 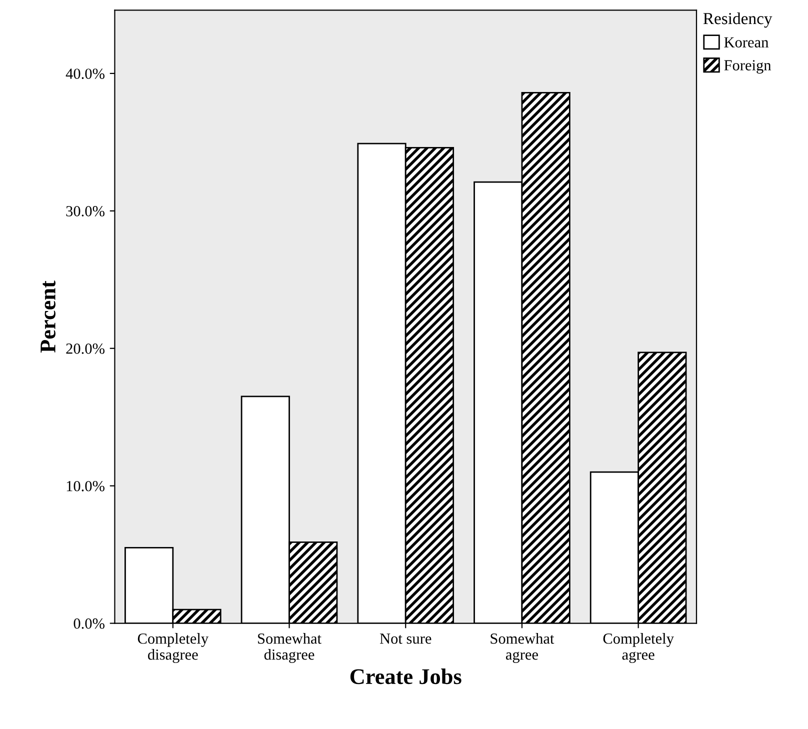 What do you see at coordinates (85, 211) in the screenshot?
I see `y-tick-label: 30.0%` at bounding box center [85, 211].